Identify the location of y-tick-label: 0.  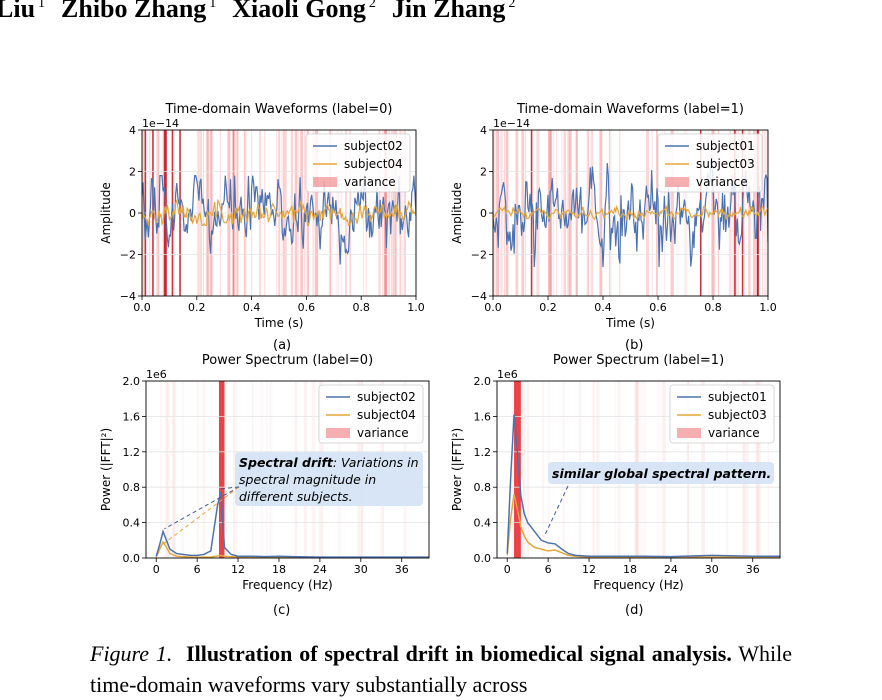
(132, 213).